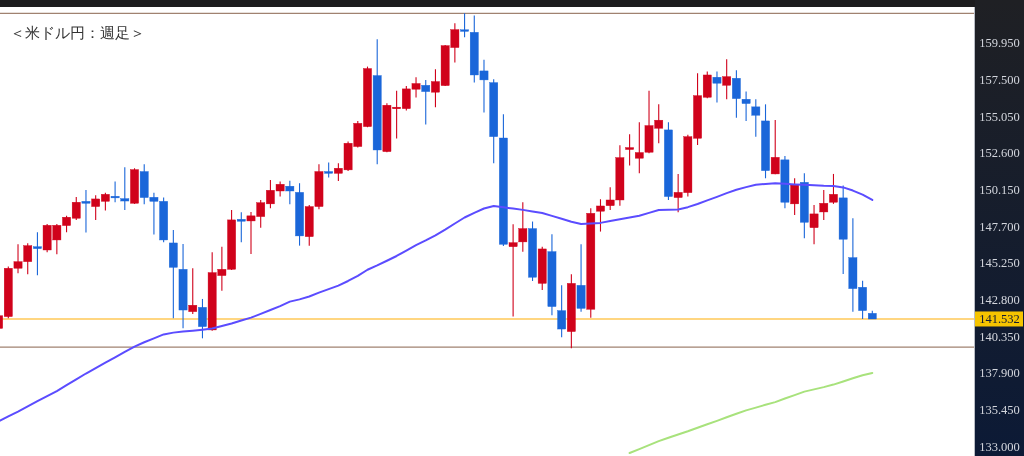 The width and height of the screenshot is (1024, 456). What do you see at coordinates (999, 79) in the screenshot?
I see `y-tick-label: 157.500` at bounding box center [999, 79].